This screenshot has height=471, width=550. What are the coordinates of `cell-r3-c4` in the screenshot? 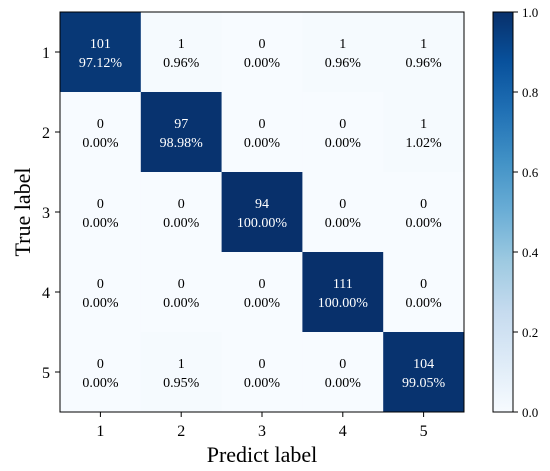 It's located at (343, 212).